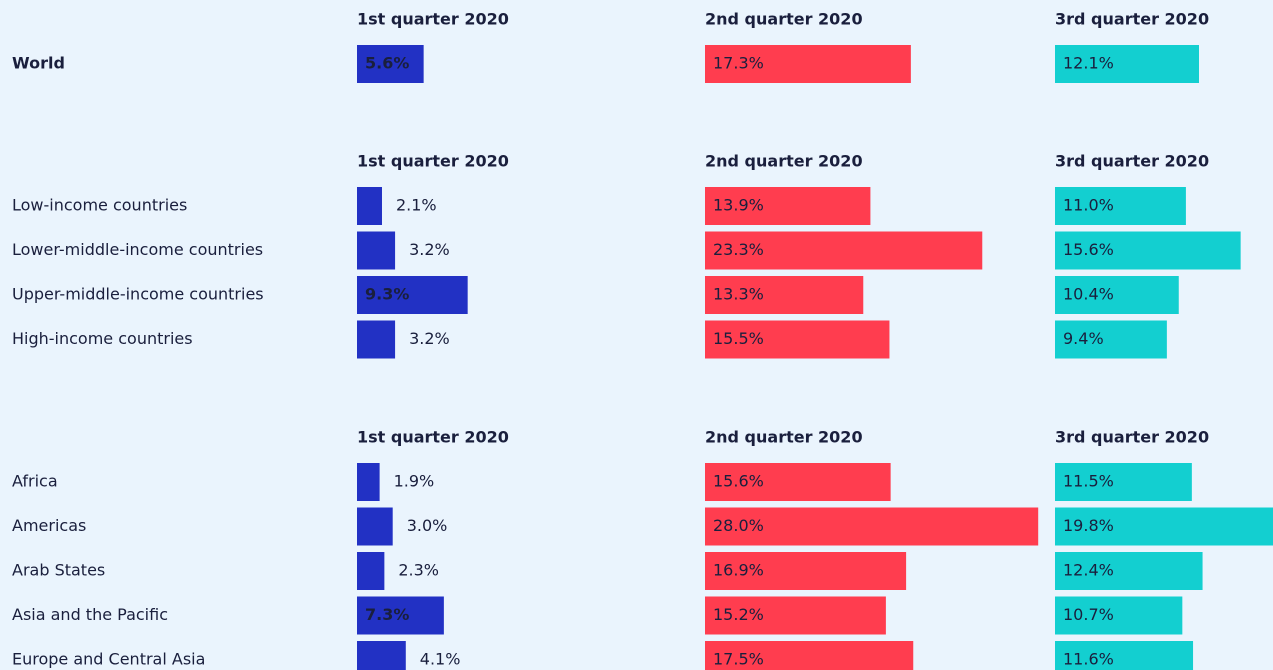 The image size is (1273, 670). What do you see at coordinates (1088, 63) in the screenshot?
I see `value-label: 12.1%` at bounding box center [1088, 63].